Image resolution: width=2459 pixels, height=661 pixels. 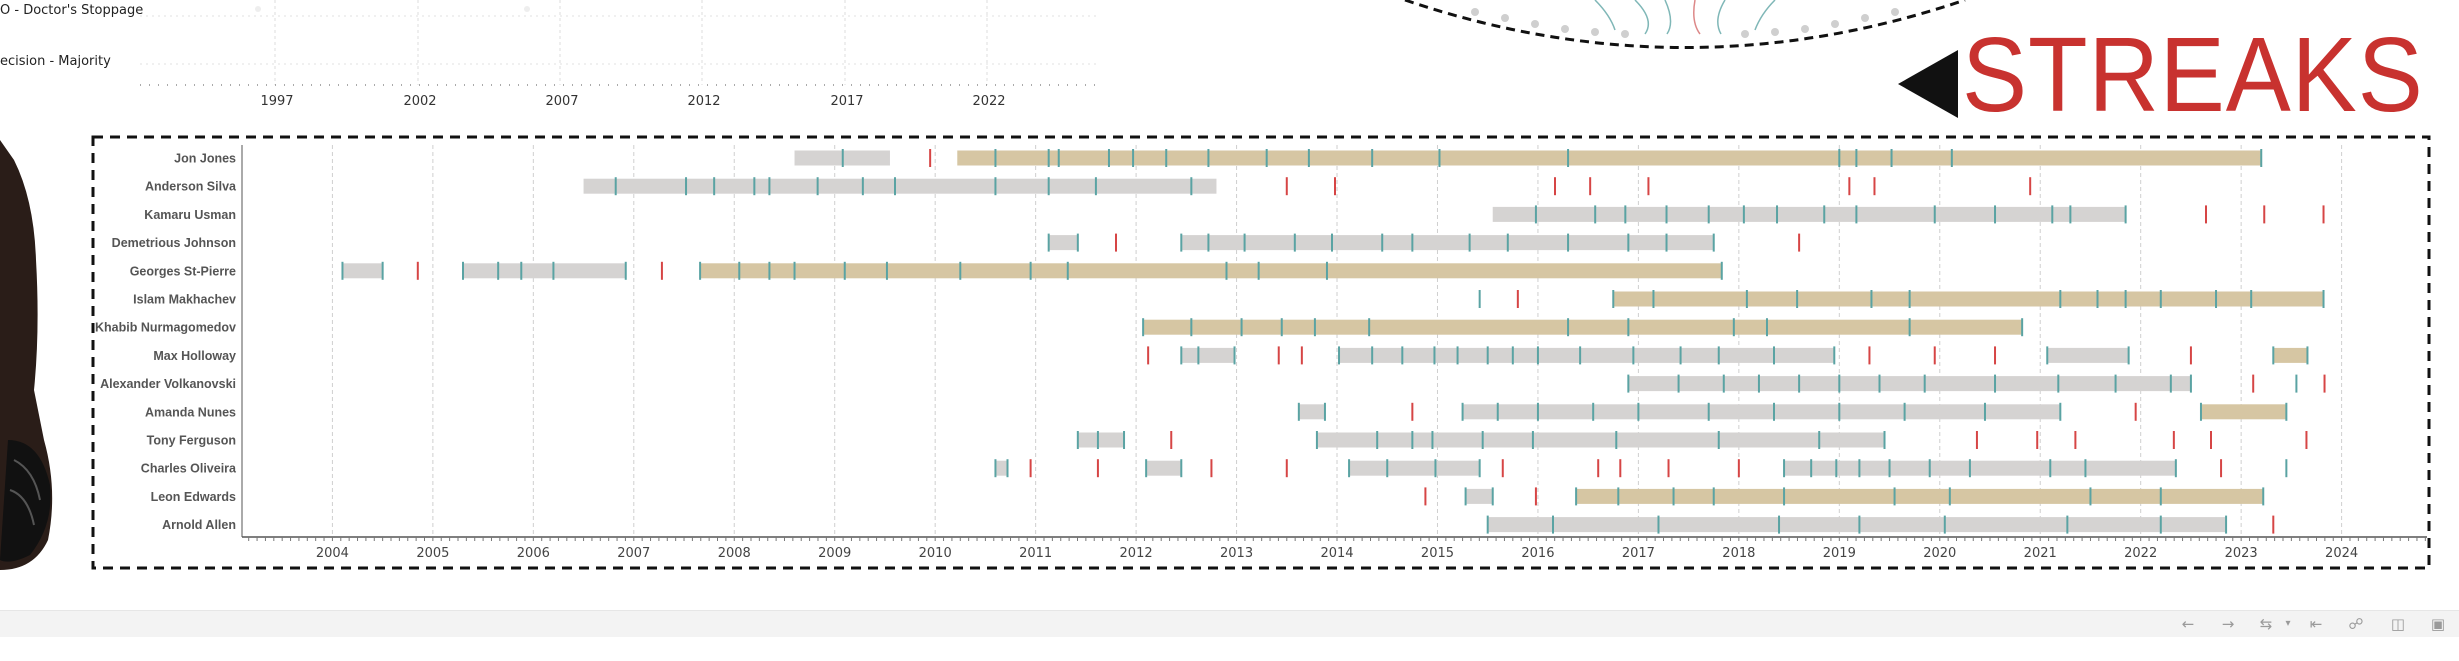 What do you see at coordinates (277, 101) in the screenshot?
I see `top-year-label: 1997` at bounding box center [277, 101].